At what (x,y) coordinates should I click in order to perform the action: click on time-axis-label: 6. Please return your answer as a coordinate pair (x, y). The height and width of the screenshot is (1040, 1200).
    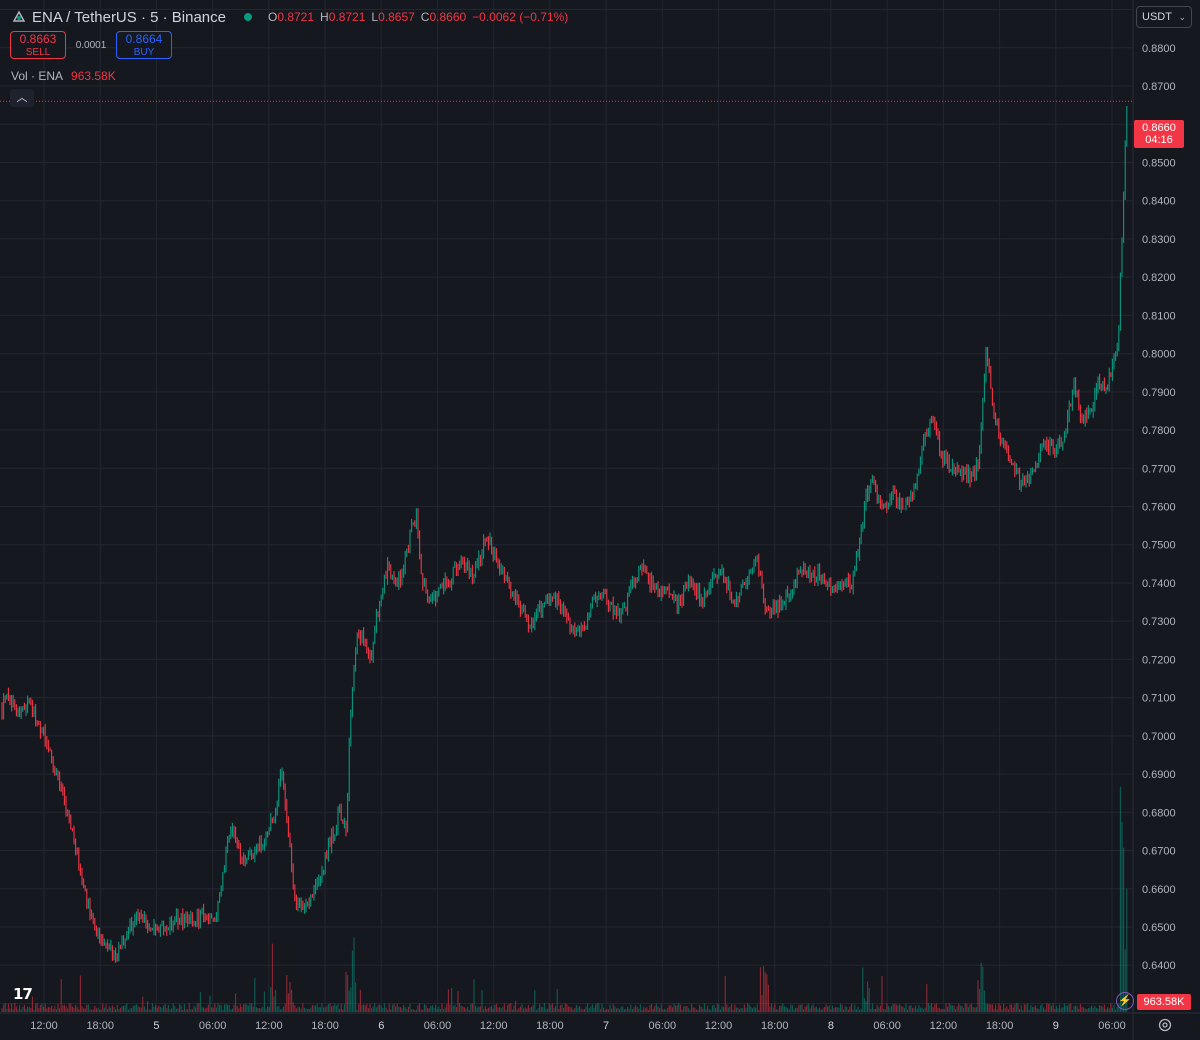
    Looking at the image, I should click on (381, 1026).